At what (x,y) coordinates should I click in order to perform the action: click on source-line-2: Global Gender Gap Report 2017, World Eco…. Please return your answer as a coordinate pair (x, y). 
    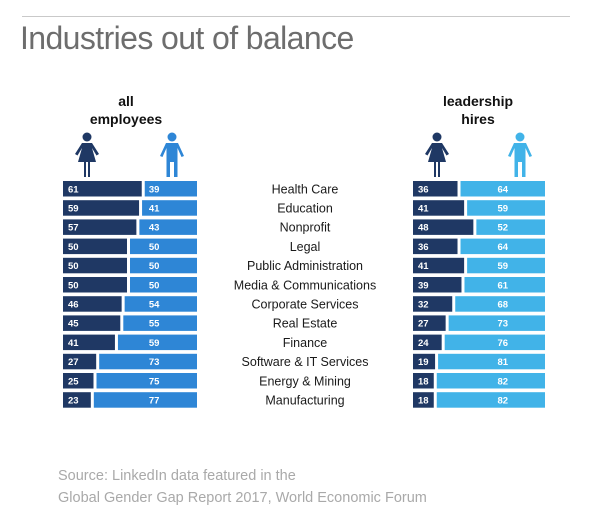
    Looking at the image, I should click on (242, 498).